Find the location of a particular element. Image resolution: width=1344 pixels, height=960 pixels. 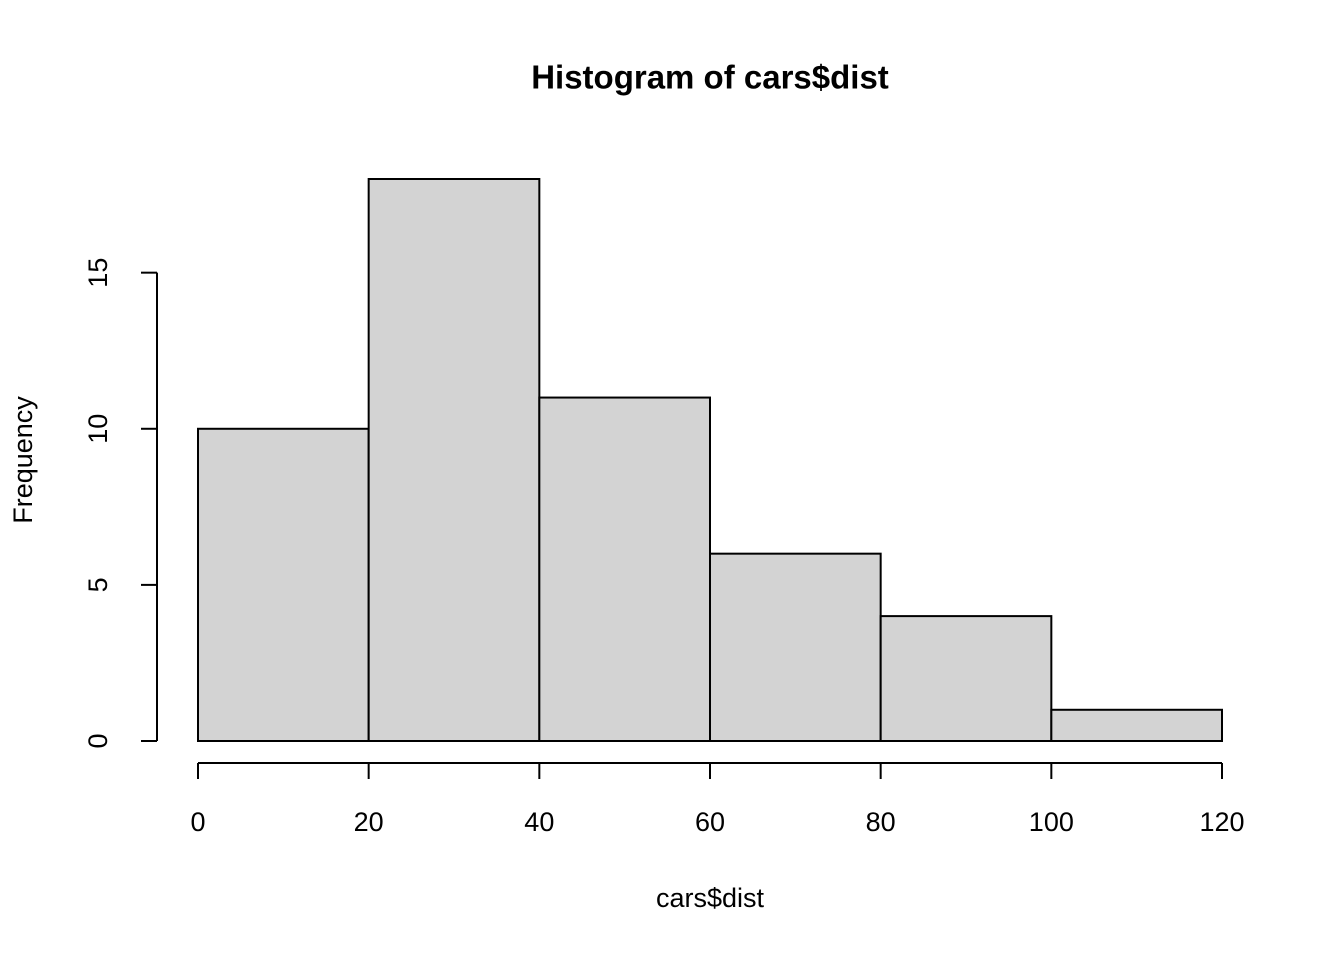

y-tick-label: 5 is located at coordinates (98, 584).